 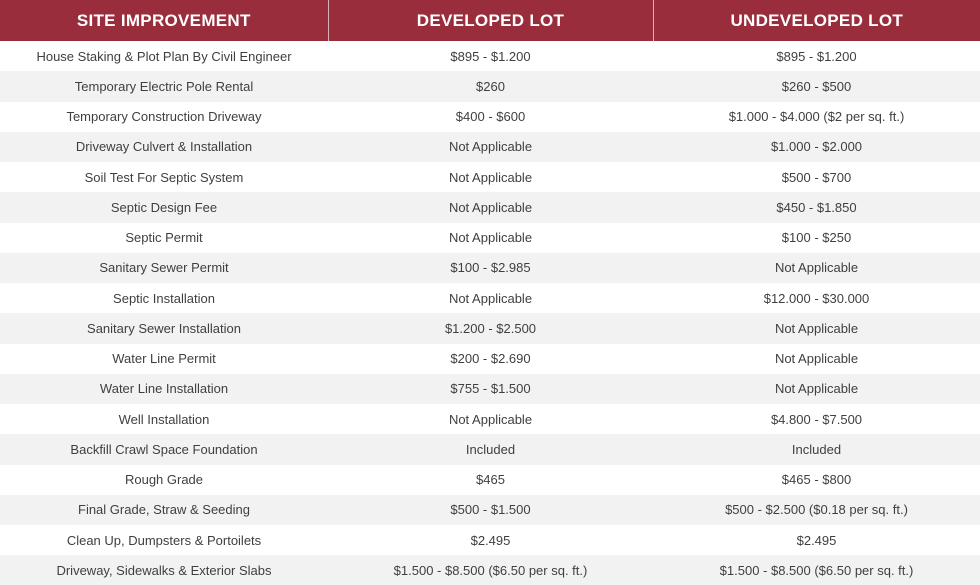 I want to click on cell-site-improvement: Rough Grade, so click(x=164, y=479).